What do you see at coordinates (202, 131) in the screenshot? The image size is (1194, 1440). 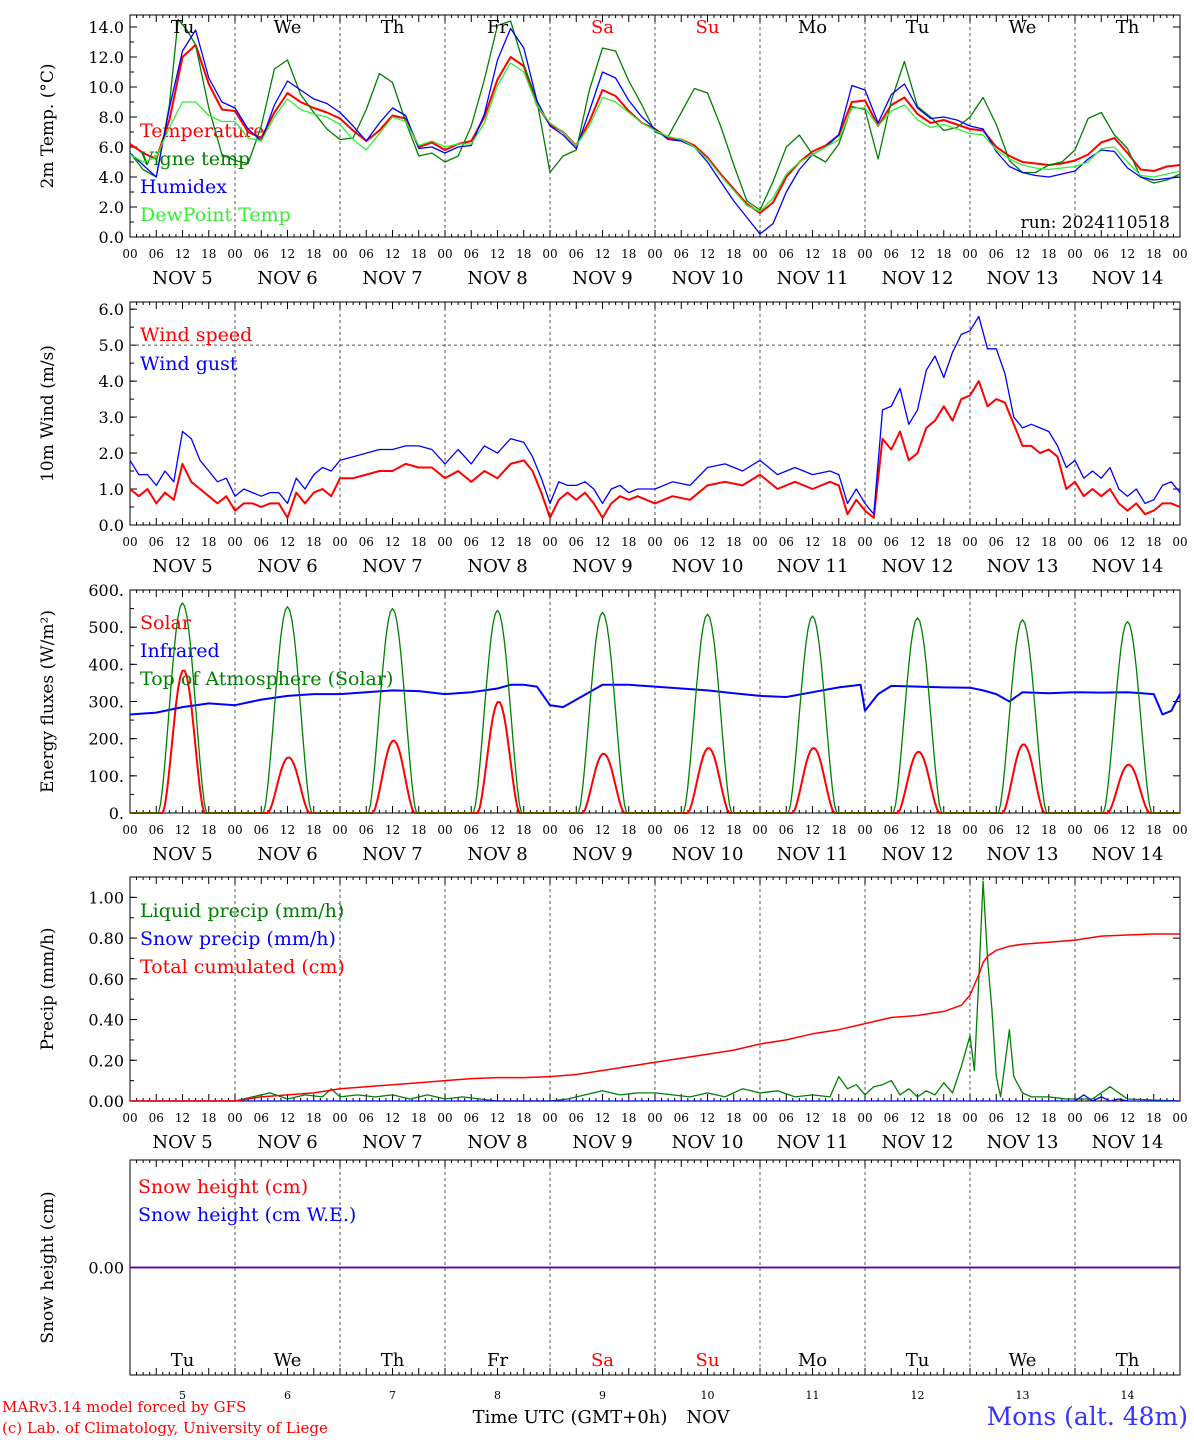 I see `legend-entry: Temperature` at bounding box center [202, 131].